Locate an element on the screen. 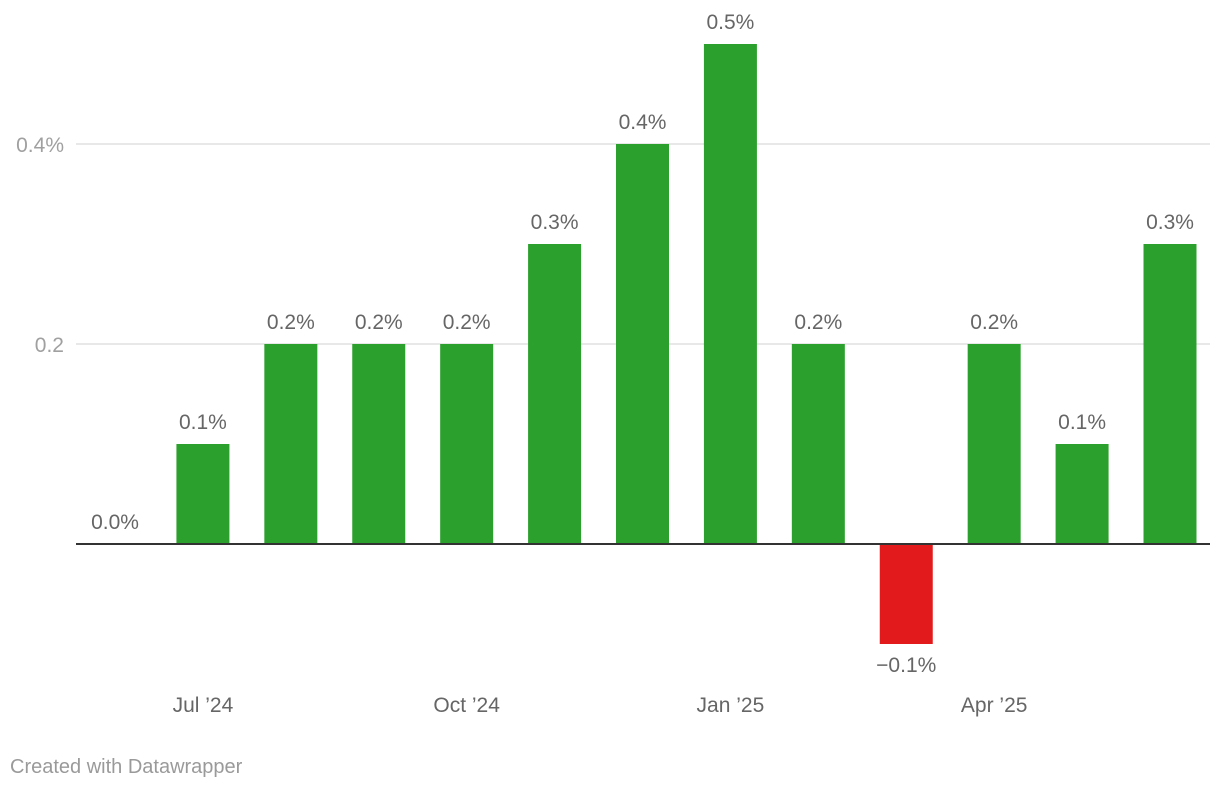  x-tick-label: Oct ’24 is located at coordinates (466, 705).